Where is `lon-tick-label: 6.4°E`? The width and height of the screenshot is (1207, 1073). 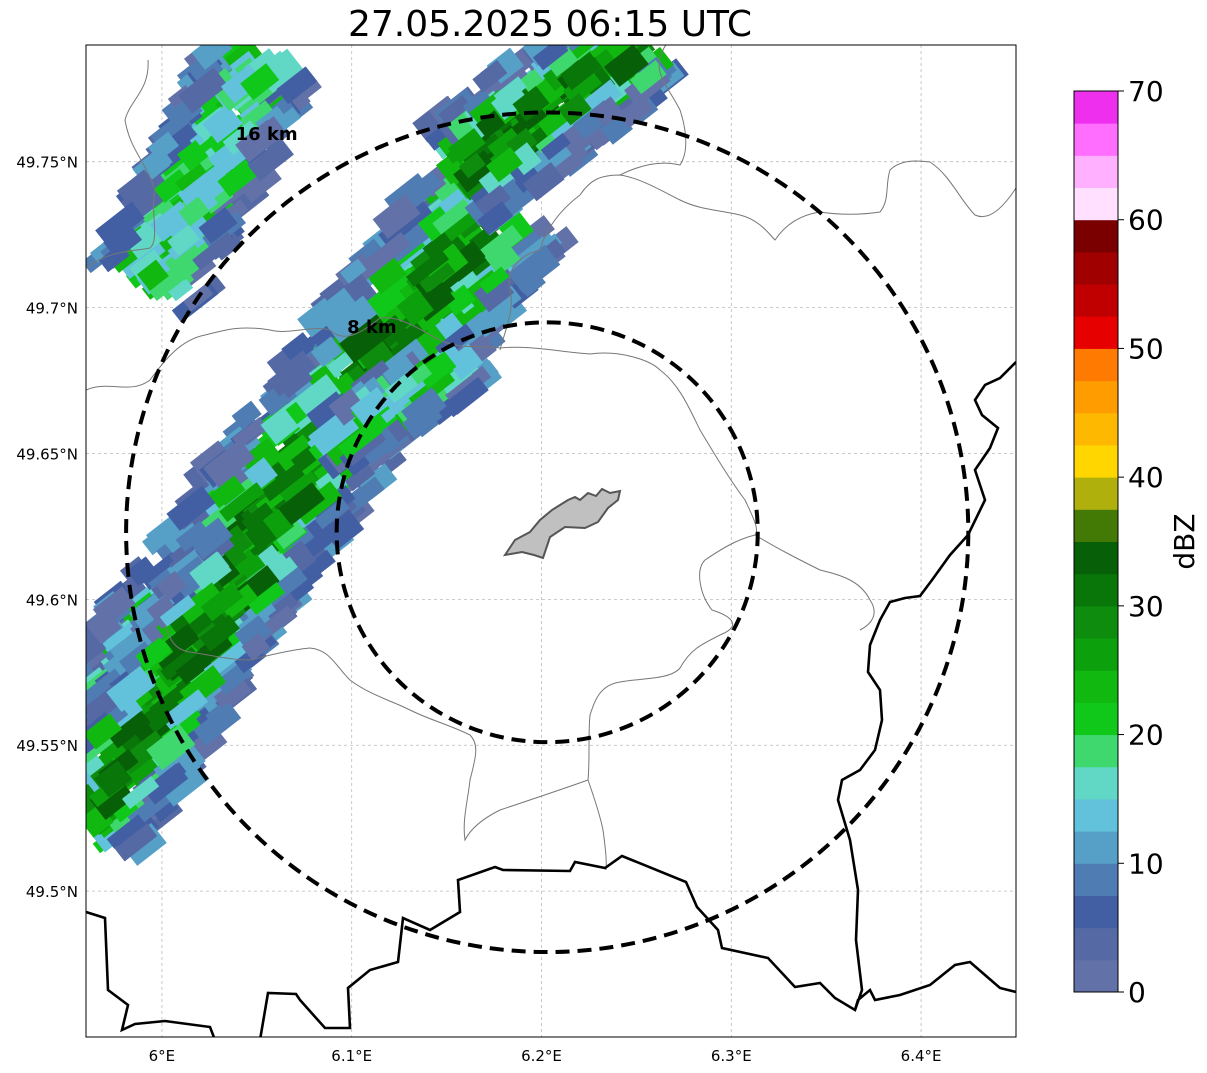 lon-tick-label: 6.4°E is located at coordinates (921, 1056).